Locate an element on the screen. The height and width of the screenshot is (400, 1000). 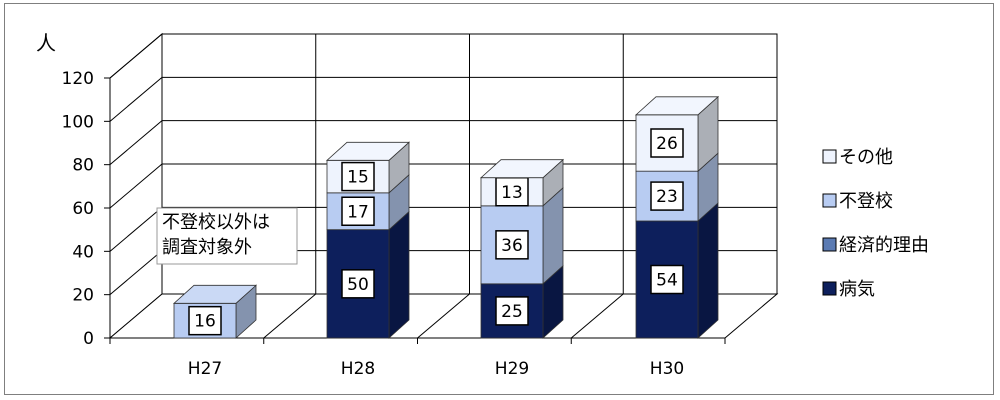
data-label: 16 is located at coordinates (205, 322).